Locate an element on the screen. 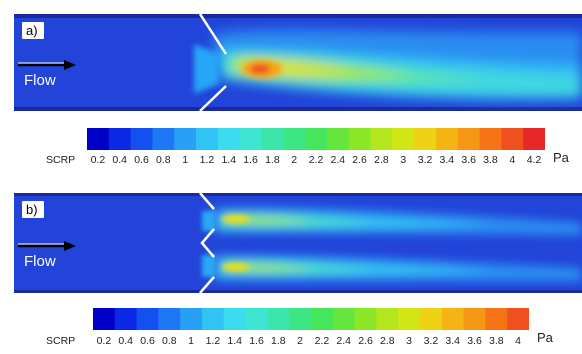 The height and width of the screenshot is (354, 582). colorbar-a-unit: Pa is located at coordinates (561, 157).